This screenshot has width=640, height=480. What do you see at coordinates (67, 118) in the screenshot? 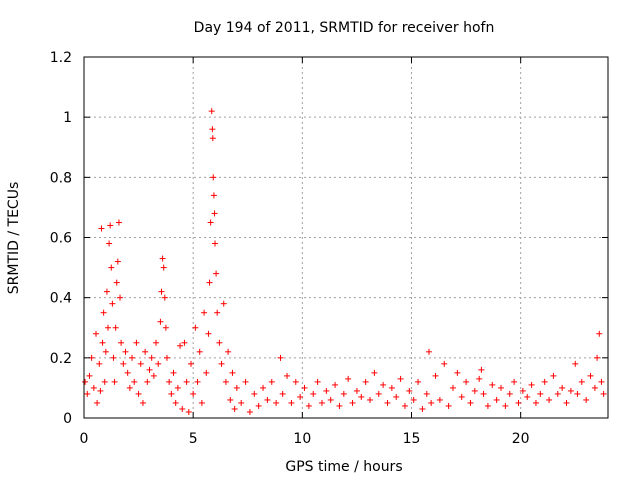
I see `y-tick-label: 1` at bounding box center [67, 118].